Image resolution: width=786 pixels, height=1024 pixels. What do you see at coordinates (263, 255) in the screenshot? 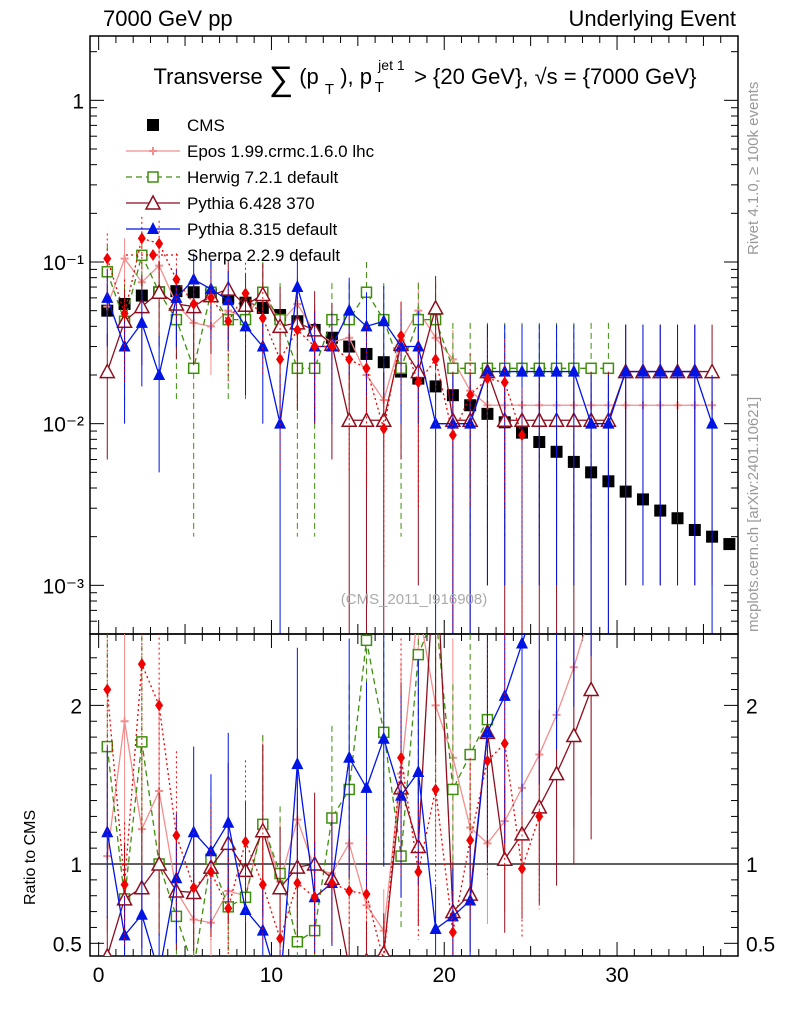
I see `legend-label: Sherpa 2.2.9 default` at bounding box center [263, 255].